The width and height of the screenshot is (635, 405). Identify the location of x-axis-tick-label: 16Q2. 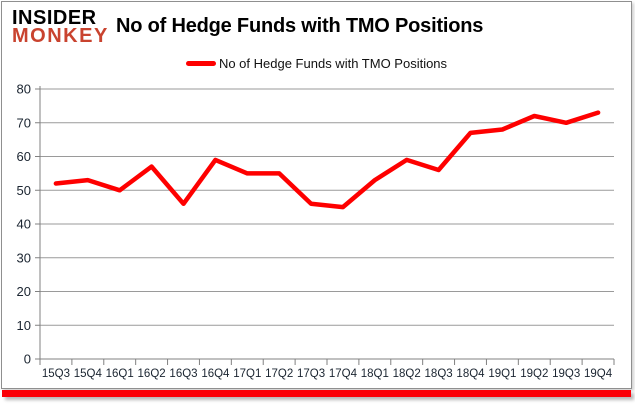
(152, 374).